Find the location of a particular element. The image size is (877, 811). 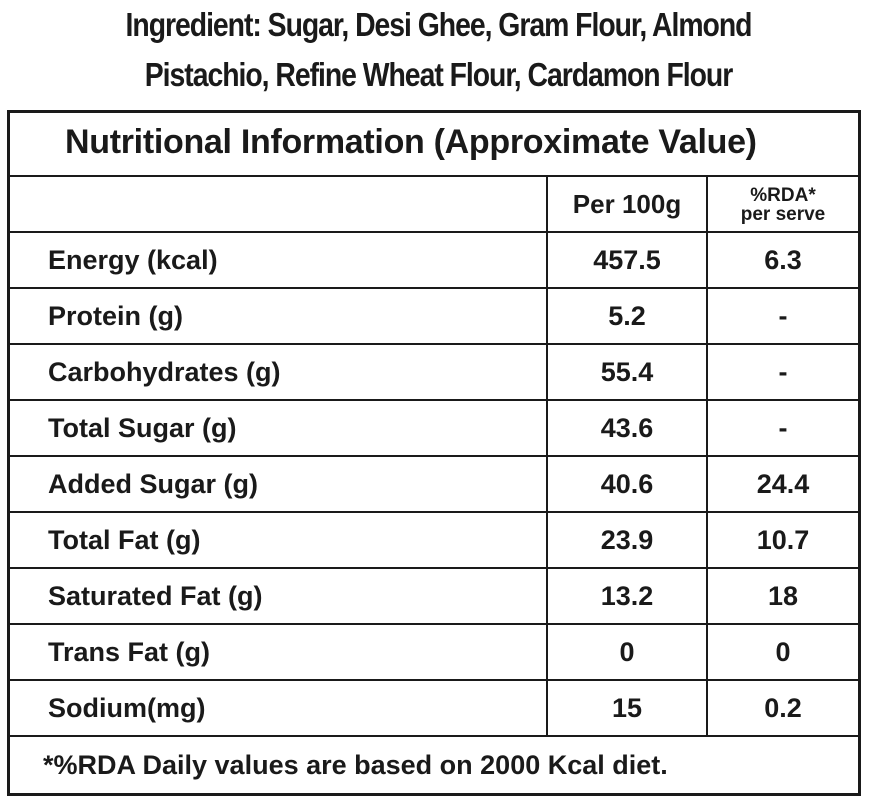

nutrient-rda: 24.4 is located at coordinates (782, 484).